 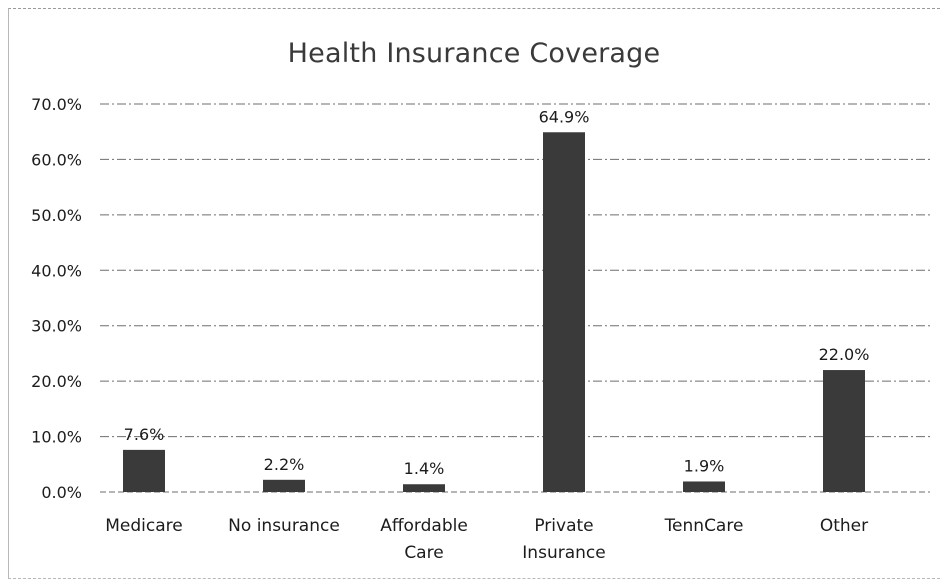 What do you see at coordinates (56, 437) in the screenshot?
I see `y-tick-label: 10.0%` at bounding box center [56, 437].